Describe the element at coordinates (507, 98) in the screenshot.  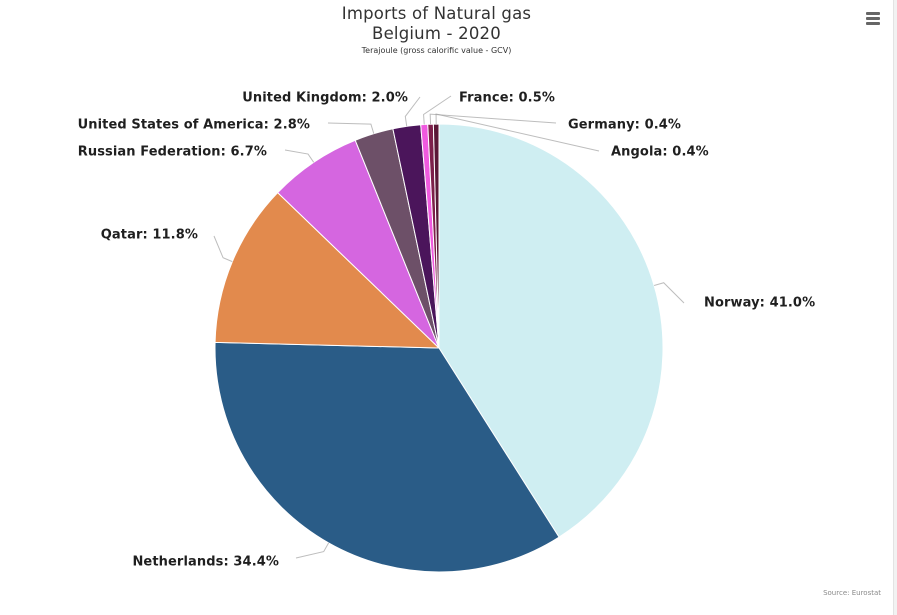
I see `data-label-france: France: 0.5%` at that location.